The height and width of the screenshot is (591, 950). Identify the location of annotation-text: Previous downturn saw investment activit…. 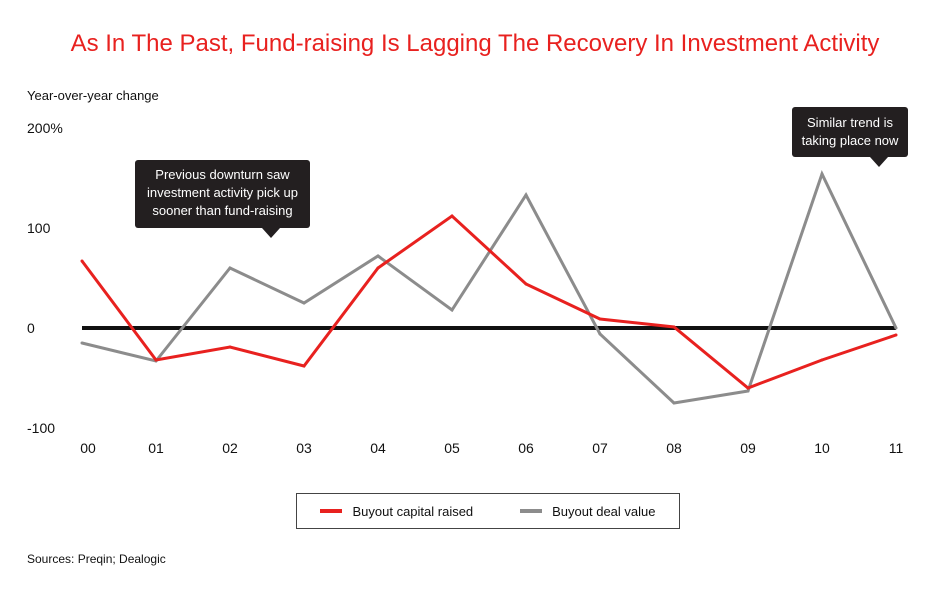
(222, 192).